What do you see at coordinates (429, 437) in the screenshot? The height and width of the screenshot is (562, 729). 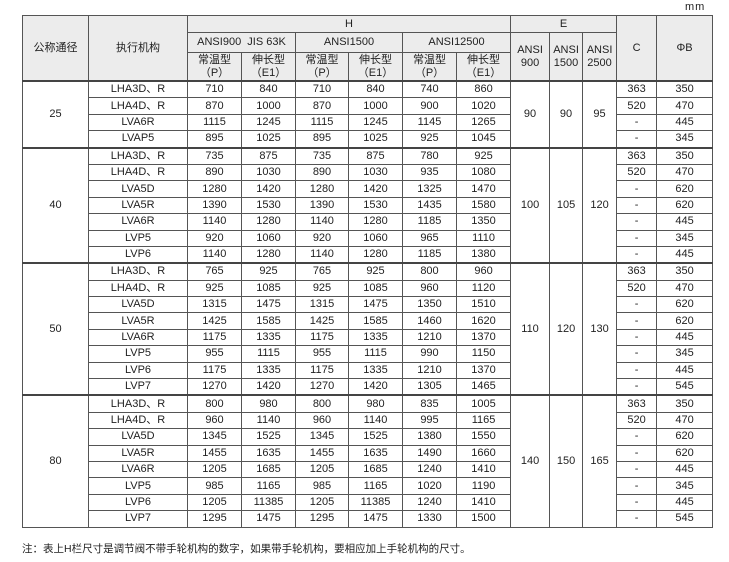 I see `h-ansi12500-p-cell: 1380` at bounding box center [429, 437].